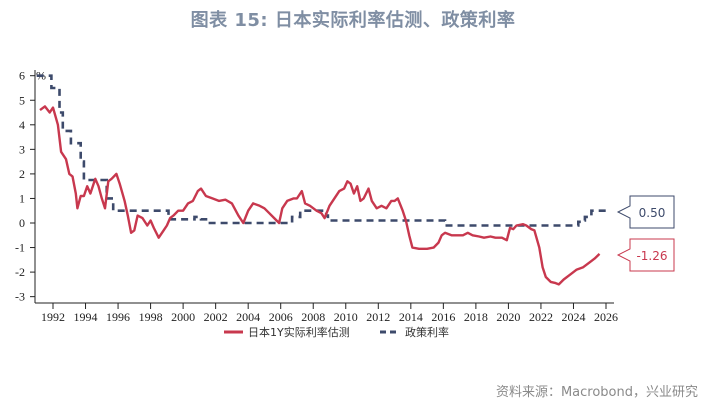 The height and width of the screenshot is (403, 706). I want to click on policy-rate-callout-box, so click(645, 212).